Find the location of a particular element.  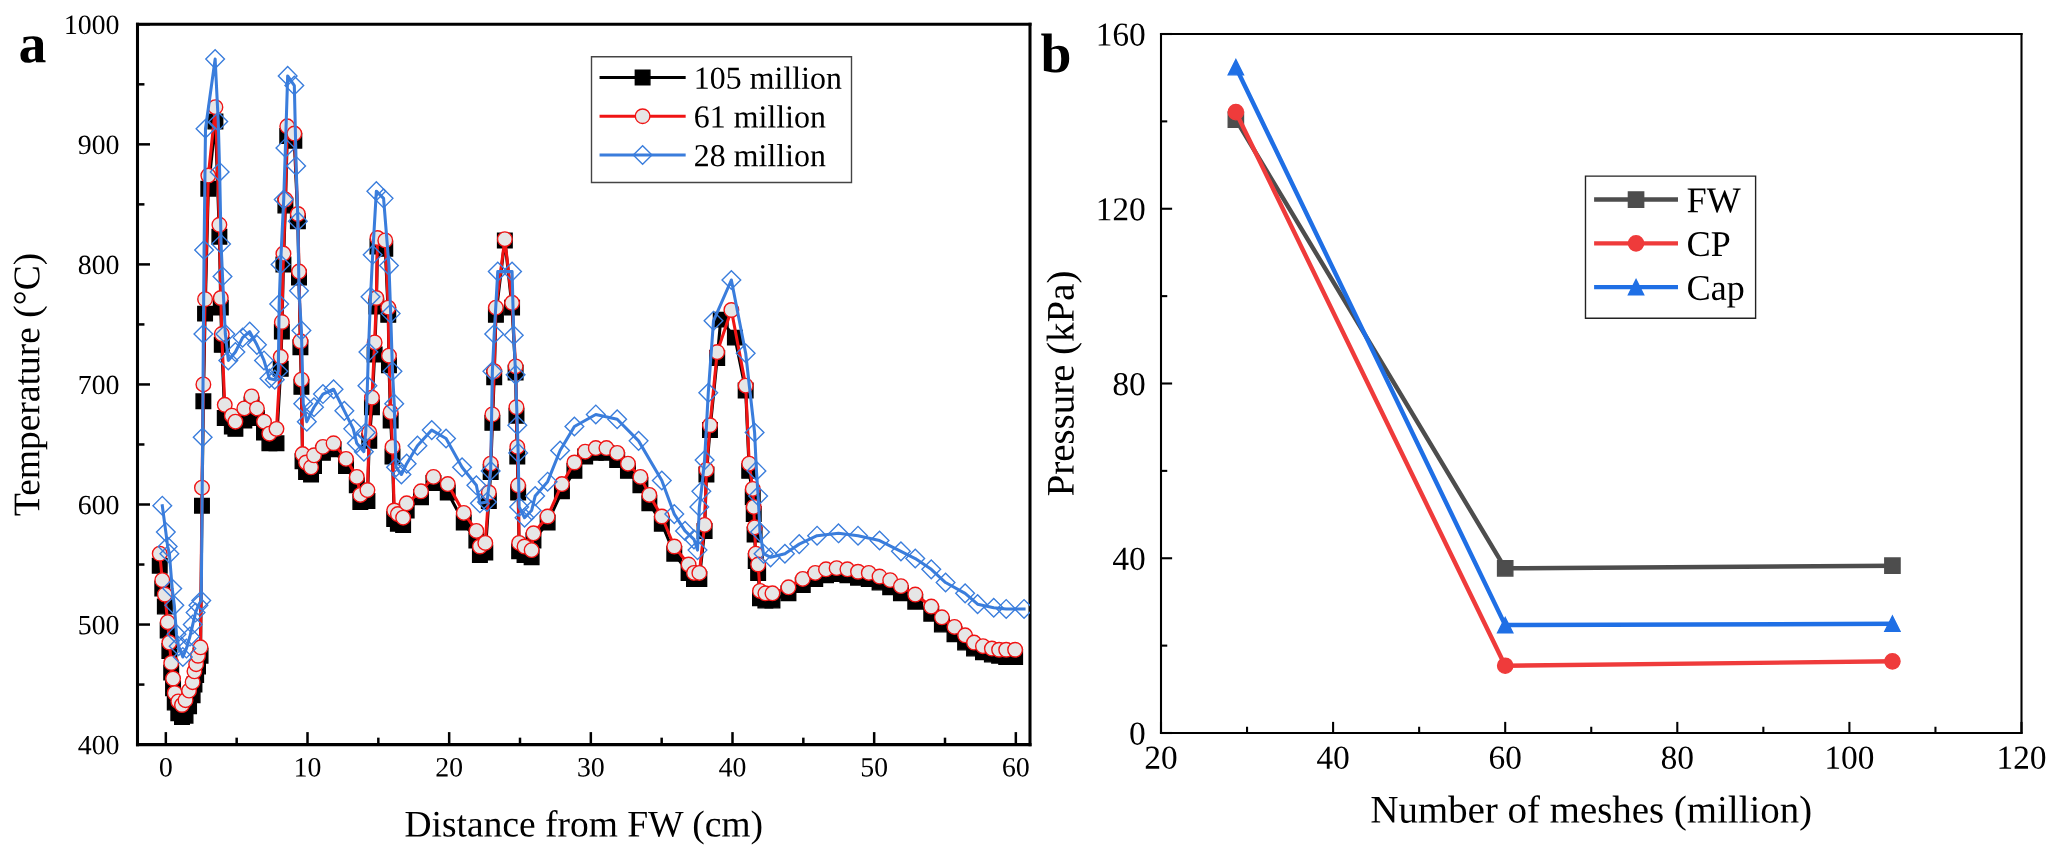

x-tick-label: 100 is located at coordinates (1850, 757).